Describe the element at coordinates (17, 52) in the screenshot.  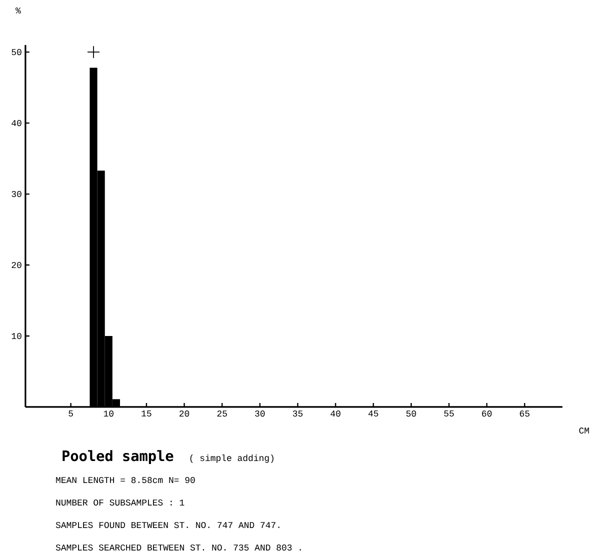
I see `y-tick-label: 50` at that location.